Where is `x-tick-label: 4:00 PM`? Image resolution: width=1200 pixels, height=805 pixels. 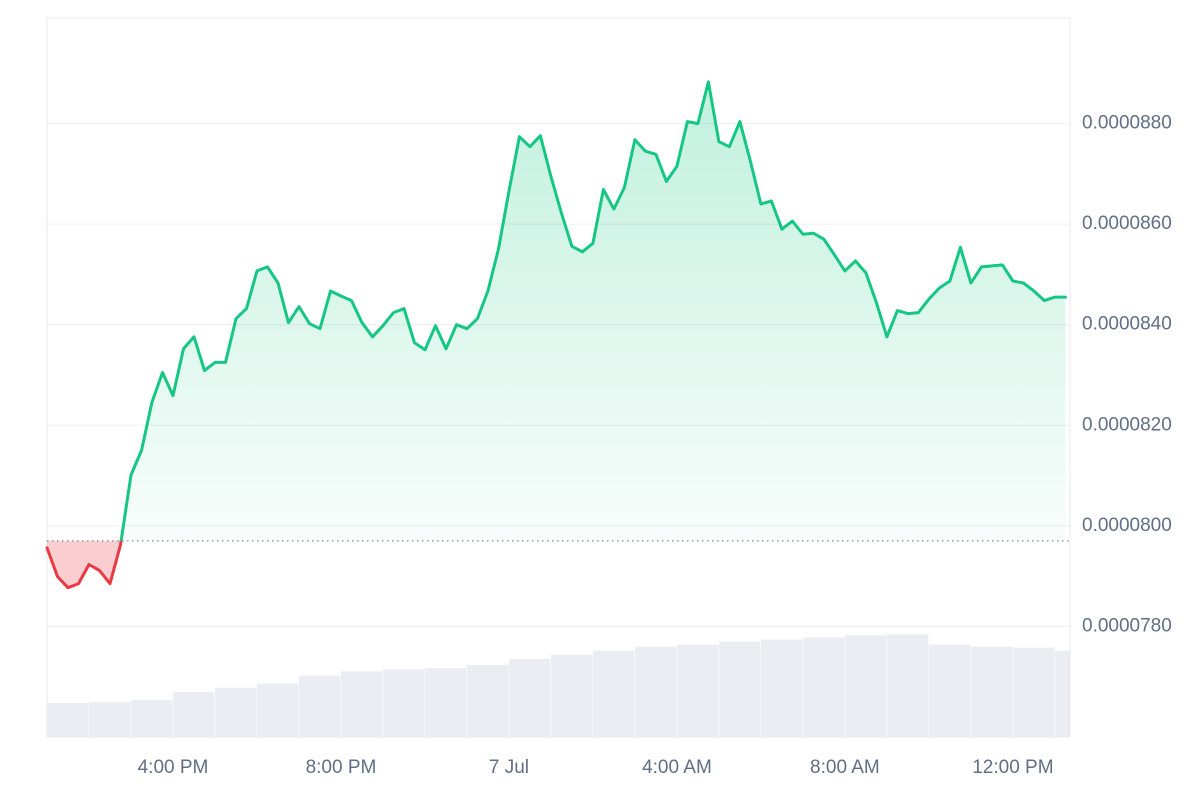 x-tick-label: 4:00 PM is located at coordinates (173, 767).